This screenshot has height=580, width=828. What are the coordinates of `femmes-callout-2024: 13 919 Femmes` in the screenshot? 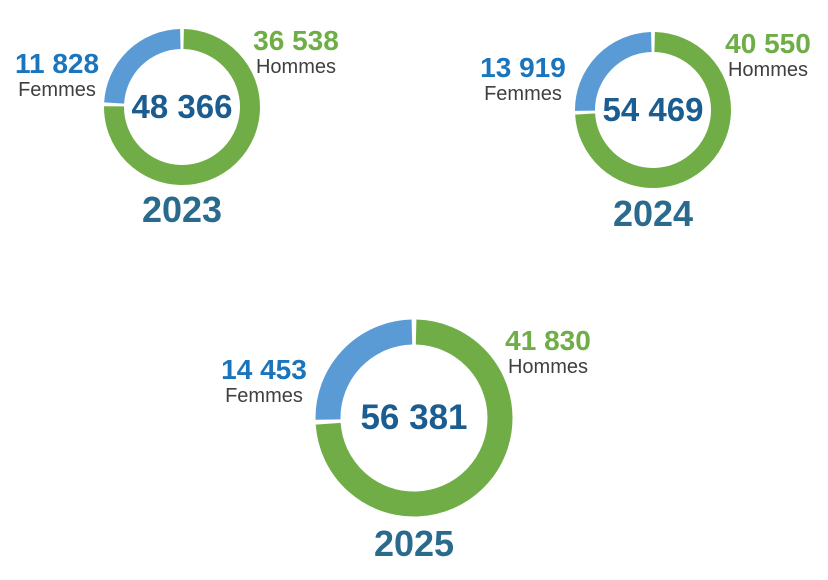 It's located at (523, 79).